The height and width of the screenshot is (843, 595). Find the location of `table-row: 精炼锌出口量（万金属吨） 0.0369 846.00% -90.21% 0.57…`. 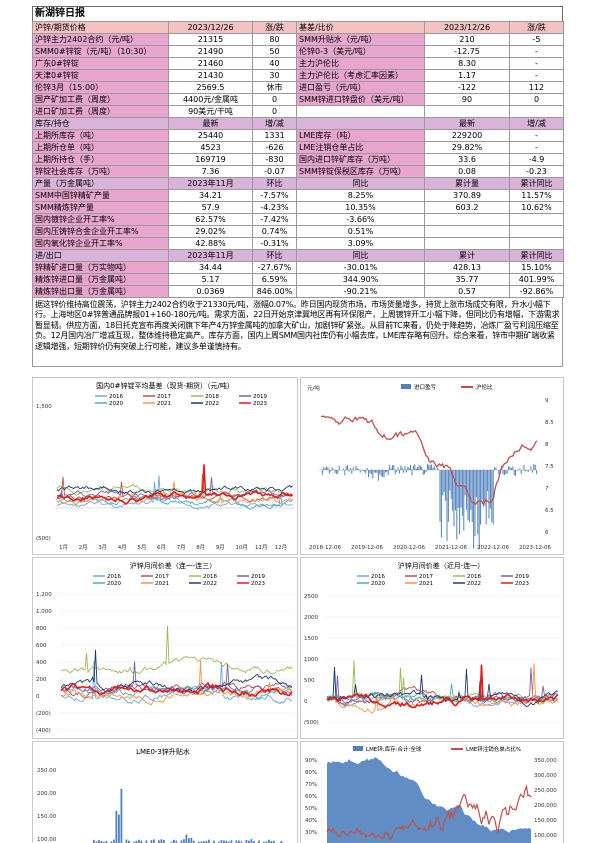

table-row: 精炼锌出口量（万金属吨） 0.0369 846.00% -90.21% 0.57… is located at coordinates (298, 291).